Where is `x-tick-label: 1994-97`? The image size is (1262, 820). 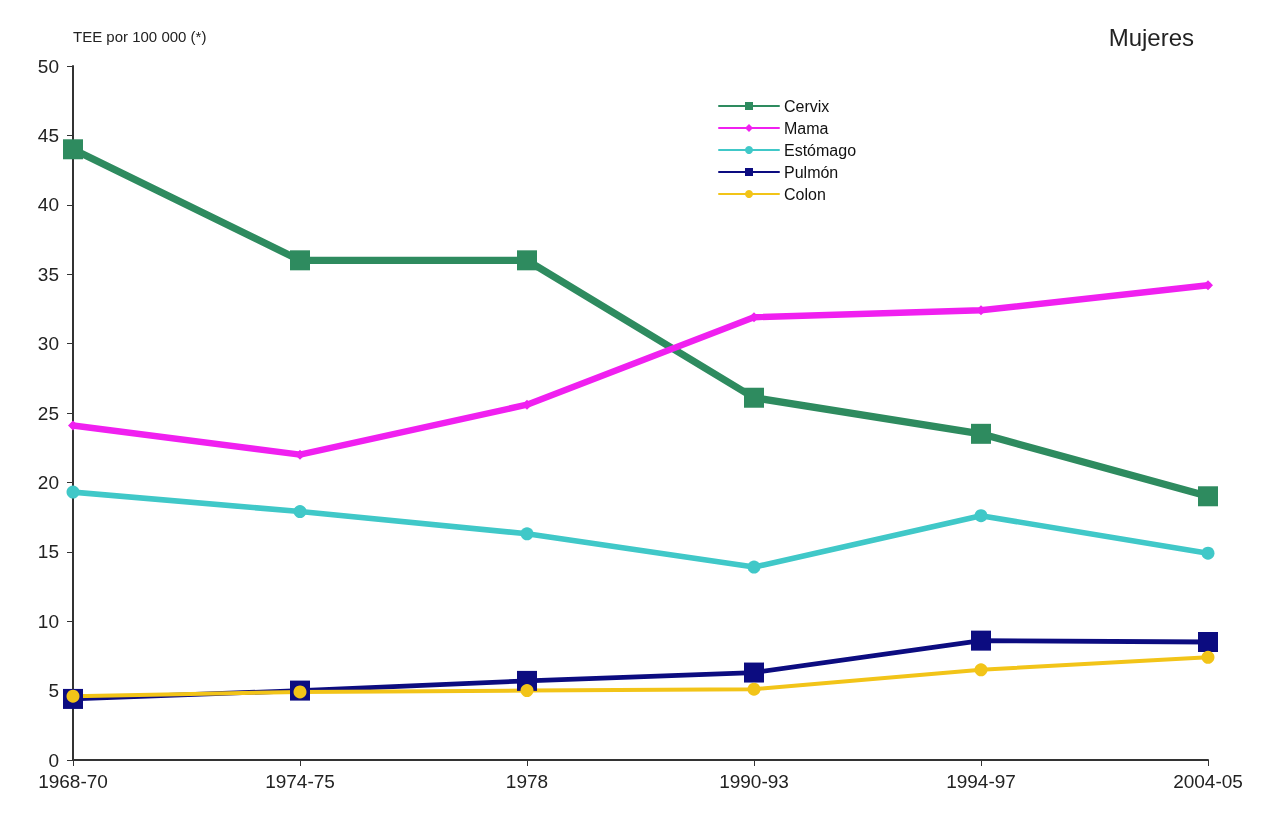
x-tick-label: 1994-97 is located at coordinates (981, 781).